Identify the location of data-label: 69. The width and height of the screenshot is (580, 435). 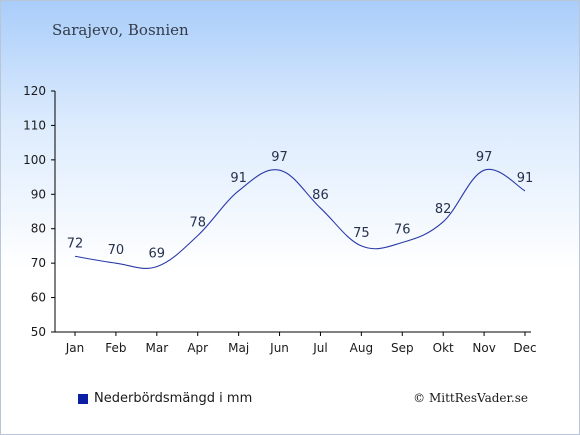
(157, 254).